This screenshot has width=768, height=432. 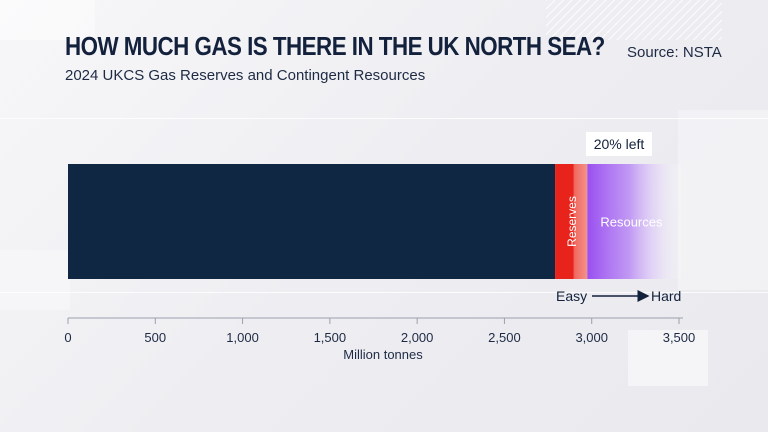 I want to click on callout-label: 20% left, so click(x=619, y=144).